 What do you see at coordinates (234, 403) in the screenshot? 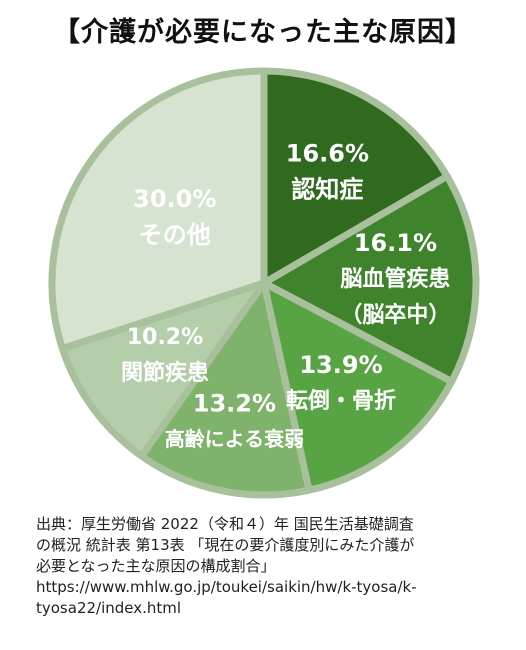
I see `slice-percent-label: 13.2%` at bounding box center [234, 403].